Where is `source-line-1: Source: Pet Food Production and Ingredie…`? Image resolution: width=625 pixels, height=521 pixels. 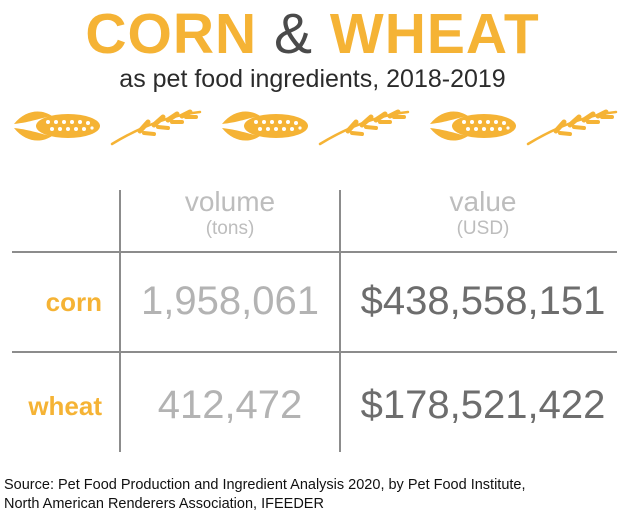
source-line-1: Source: Pet Food Production and Ingredie… is located at coordinates (265, 485).